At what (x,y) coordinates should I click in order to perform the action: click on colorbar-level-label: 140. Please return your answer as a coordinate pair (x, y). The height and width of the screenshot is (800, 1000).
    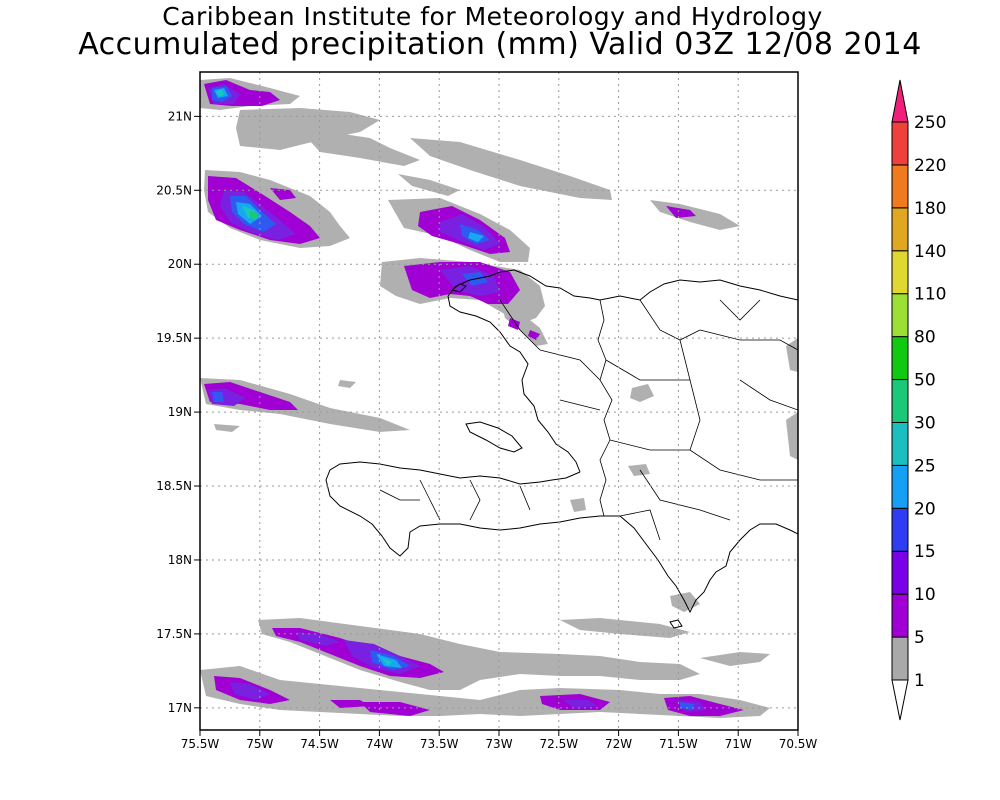
    Looking at the image, I should click on (930, 252).